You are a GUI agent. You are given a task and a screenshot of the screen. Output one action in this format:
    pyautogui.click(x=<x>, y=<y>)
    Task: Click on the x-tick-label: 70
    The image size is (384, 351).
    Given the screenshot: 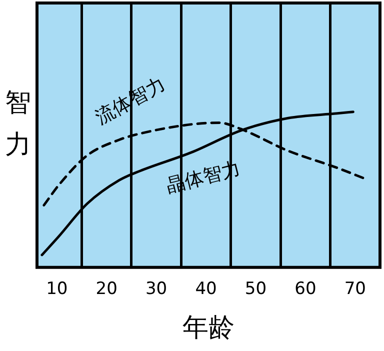 What is the action you would take?
    pyautogui.click(x=355, y=289)
    